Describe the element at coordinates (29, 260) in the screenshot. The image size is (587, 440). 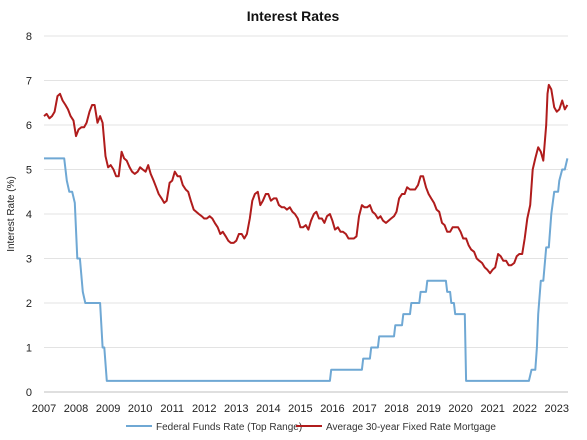
I see `y-tick-label: 3` at that location.